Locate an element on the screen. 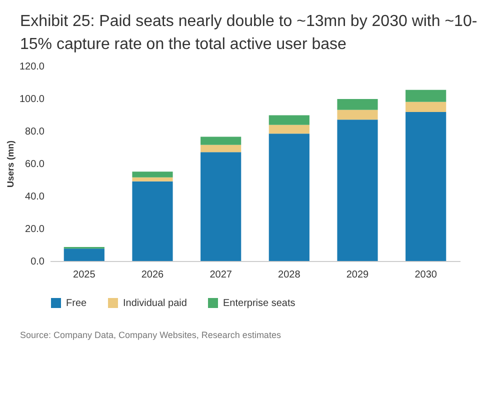  x-tick-label: 2026 is located at coordinates (152, 275).